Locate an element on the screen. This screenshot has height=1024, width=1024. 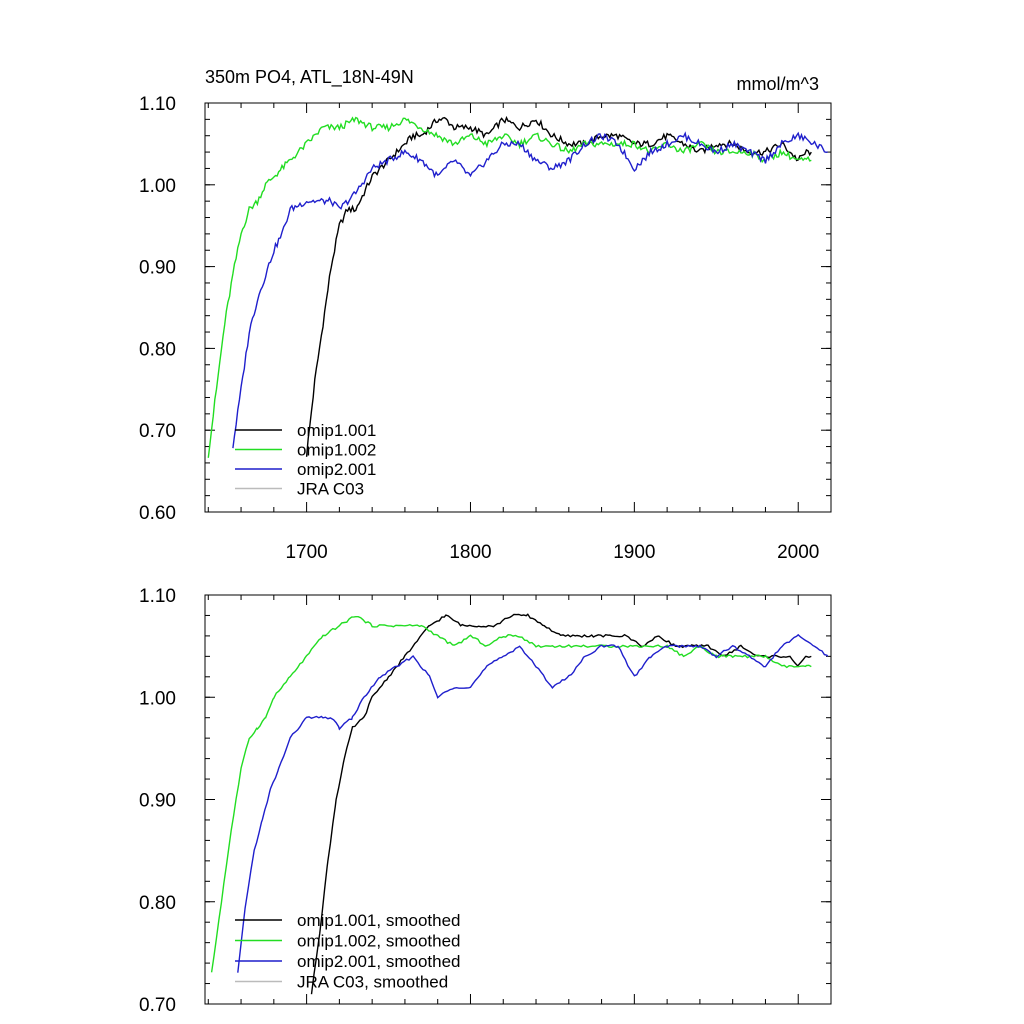
x-tick-label: 1800 is located at coordinates (470, 552).